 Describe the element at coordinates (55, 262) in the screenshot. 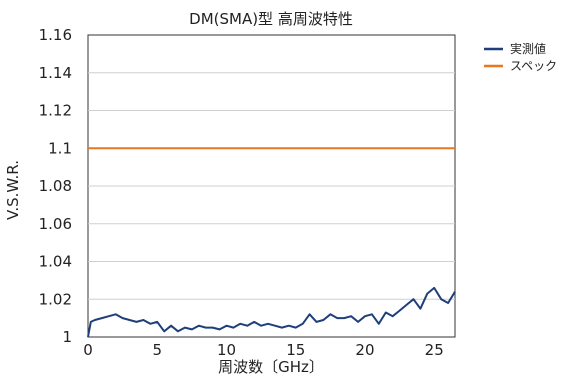

I see `y-tick-label: 1.04` at that location.